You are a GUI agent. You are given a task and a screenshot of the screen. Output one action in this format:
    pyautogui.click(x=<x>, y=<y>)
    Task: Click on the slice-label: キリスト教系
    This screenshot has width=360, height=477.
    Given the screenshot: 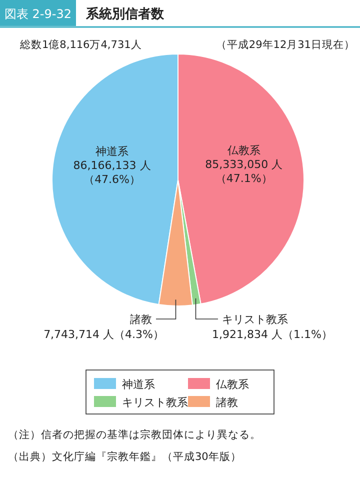 What is the action you would take?
    pyautogui.click(x=255, y=319)
    